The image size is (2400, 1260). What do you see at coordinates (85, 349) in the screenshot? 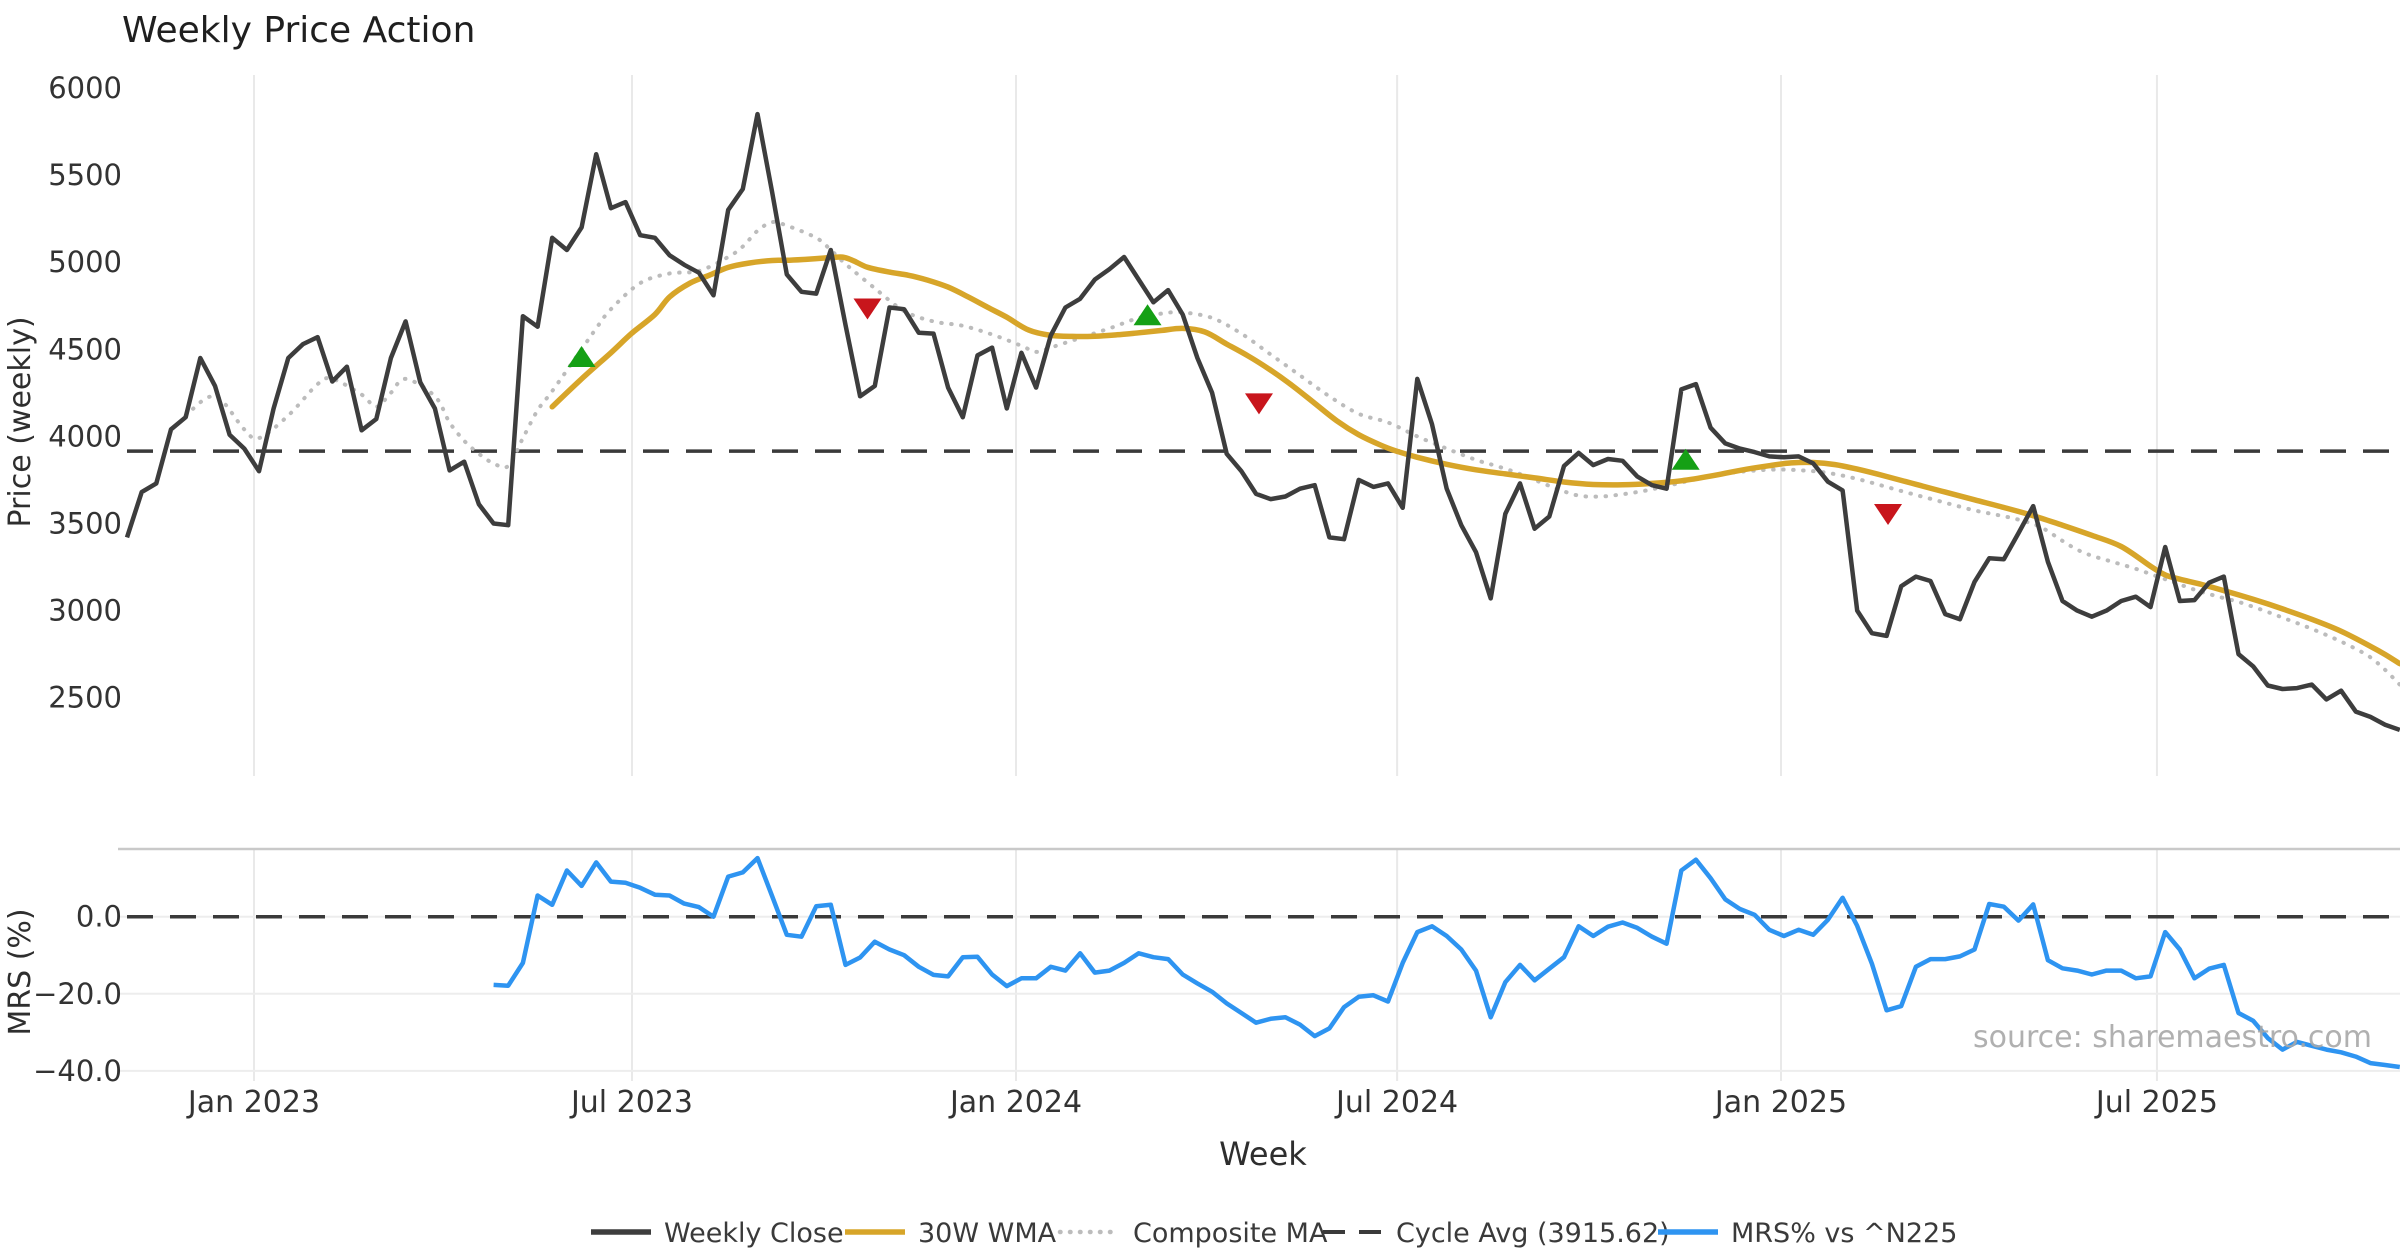
I see `price-tick-label: 4500` at bounding box center [85, 349].